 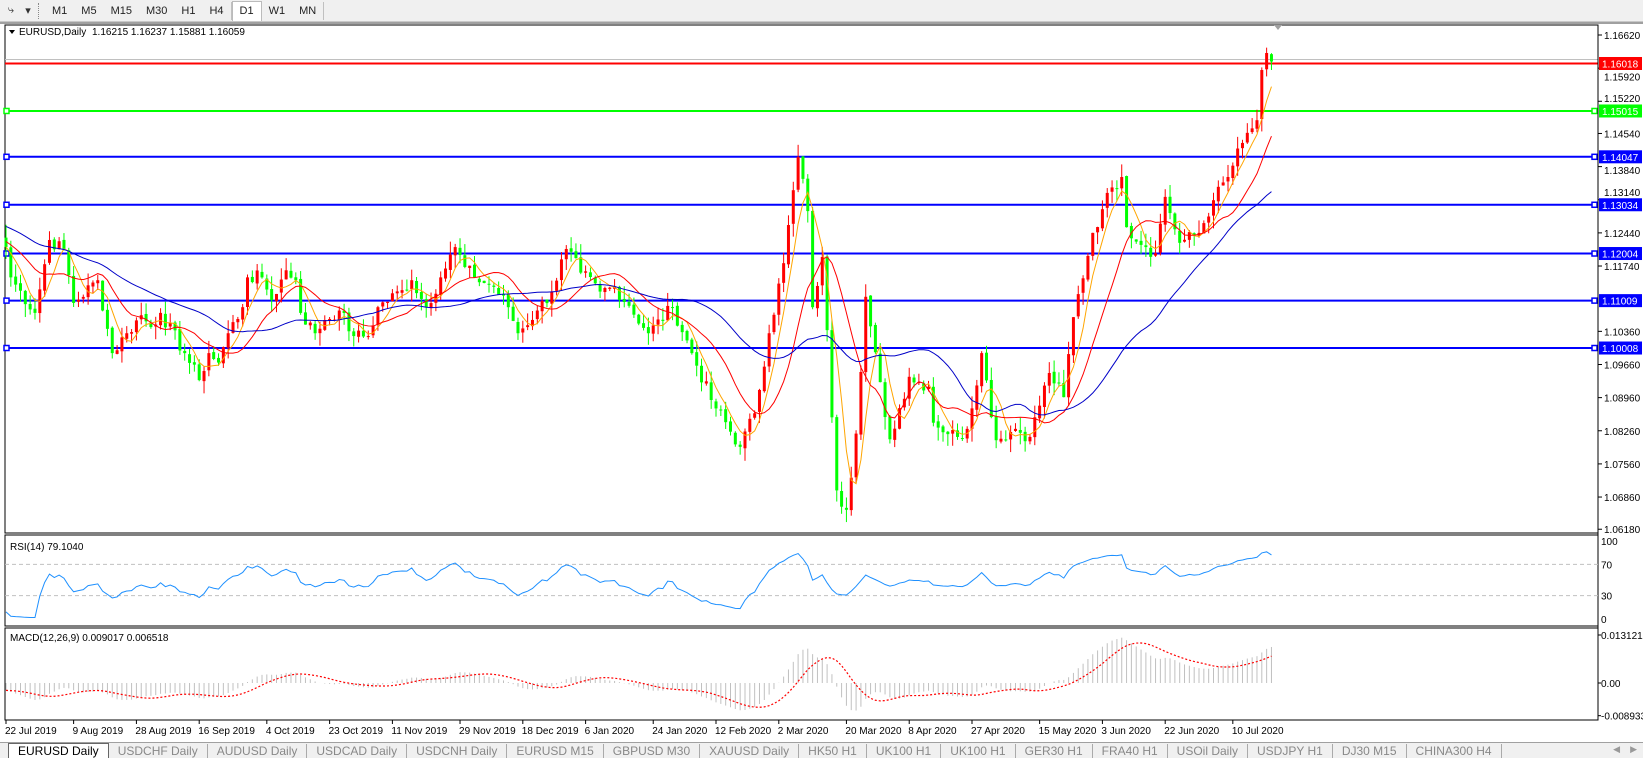 I want to click on chart-tab: EURUSD M15, so click(x=555, y=751).